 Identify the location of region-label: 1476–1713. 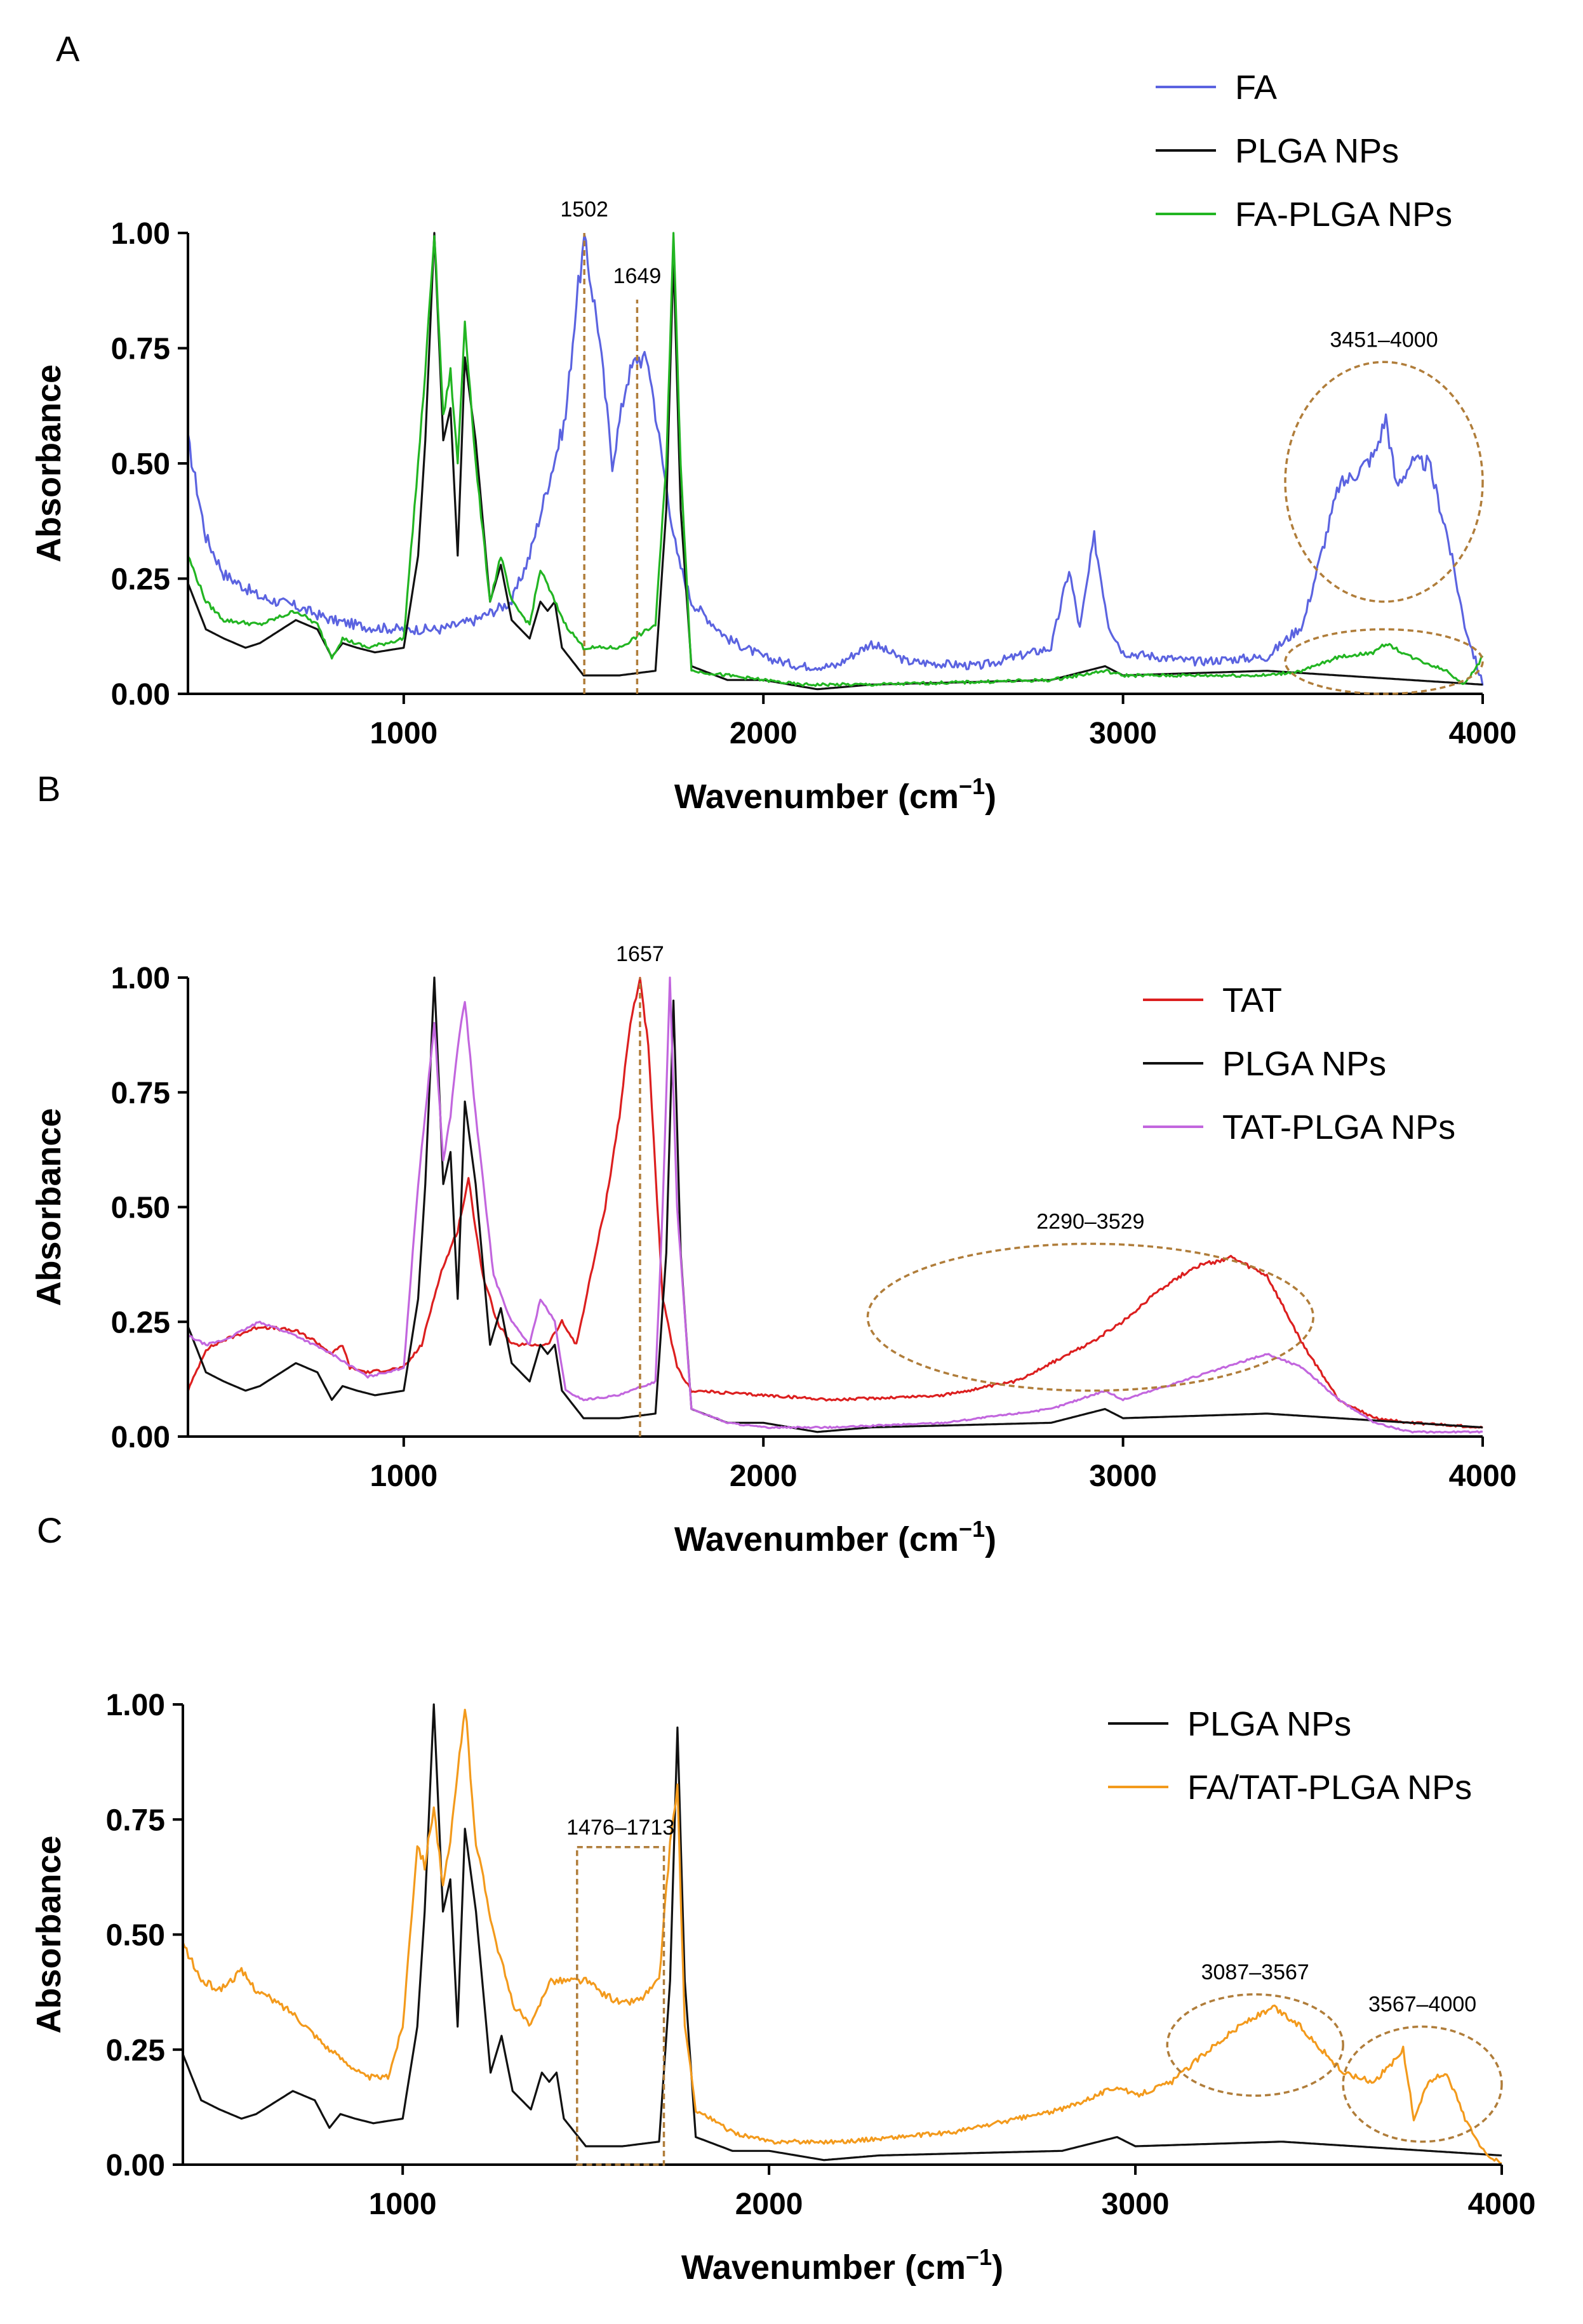
(620, 1828).